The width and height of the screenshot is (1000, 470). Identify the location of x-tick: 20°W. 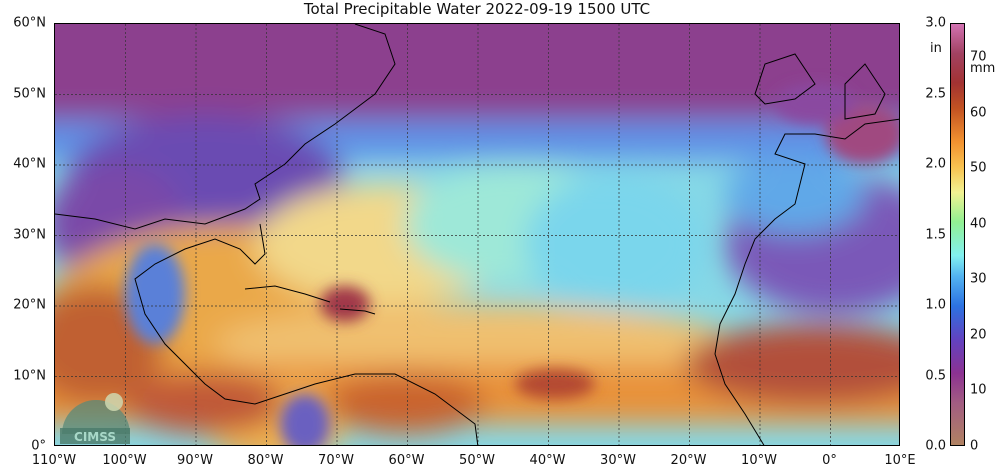
(688, 460).